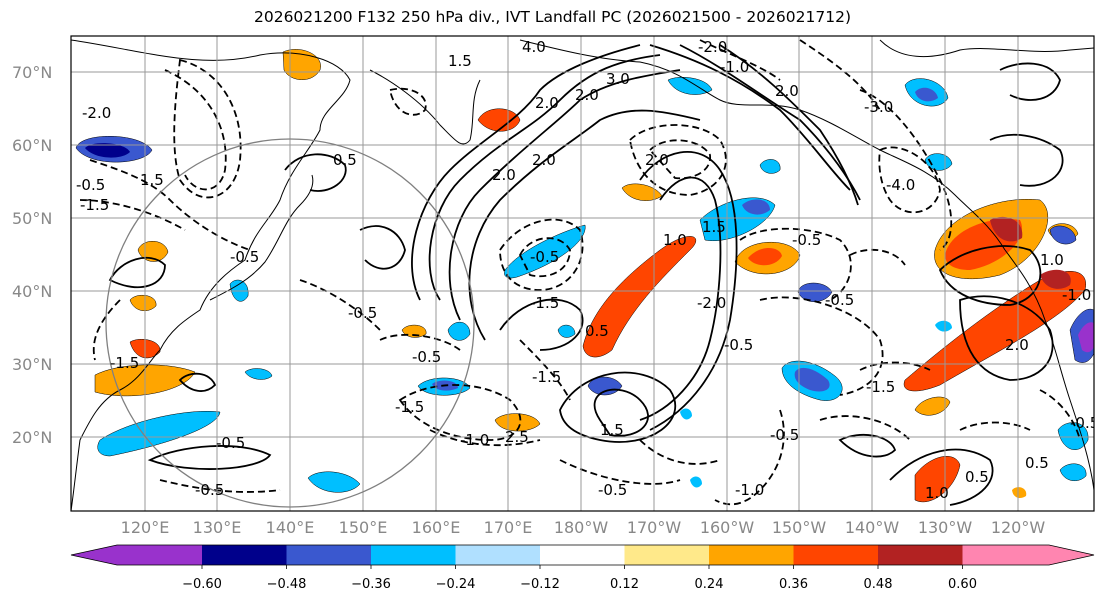 Image resolution: width=1105 pixels, height=604 pixels. What do you see at coordinates (32, 291) in the screenshot?
I see `lat-label: 40°N` at bounding box center [32, 291].